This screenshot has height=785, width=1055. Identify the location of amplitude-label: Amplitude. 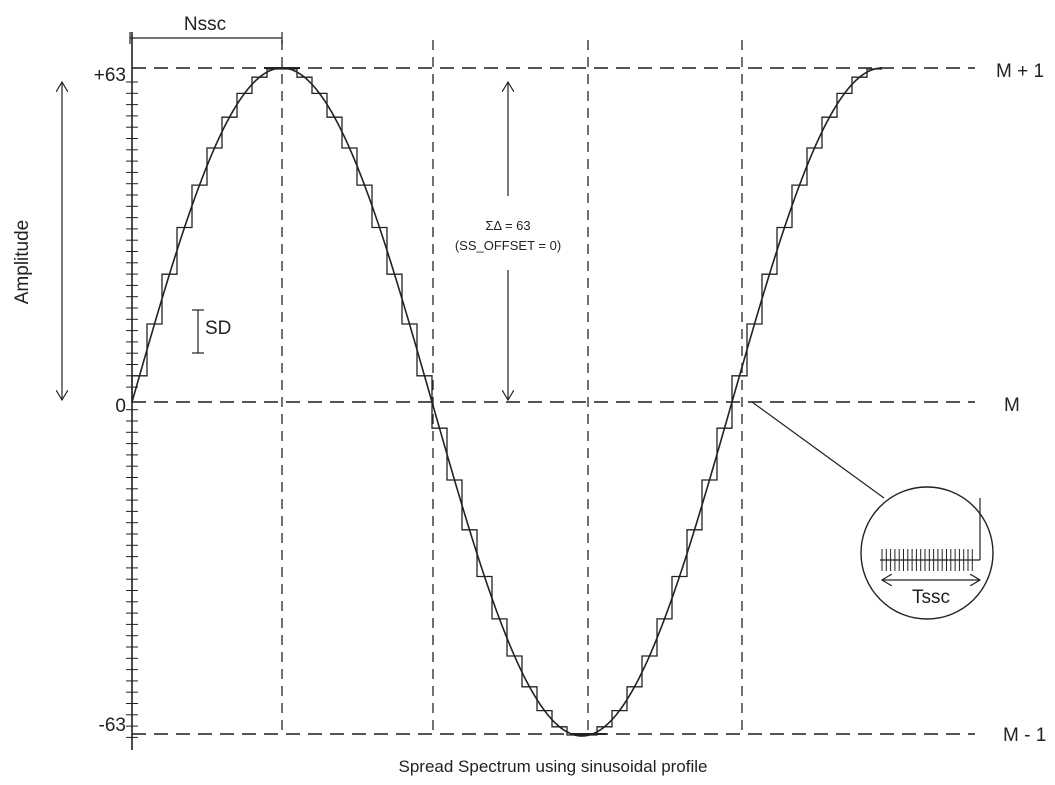
(22, 262).